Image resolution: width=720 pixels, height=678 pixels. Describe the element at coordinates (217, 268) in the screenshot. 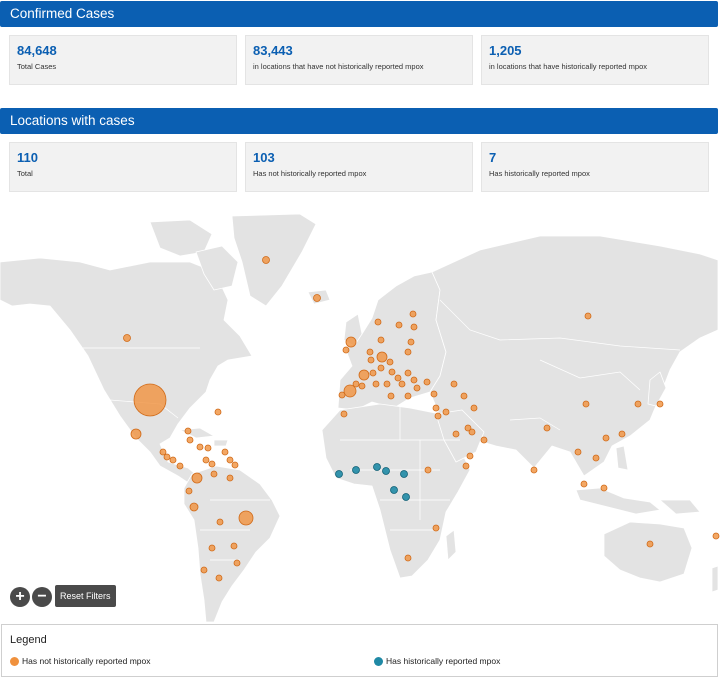

I see `baffin-island` at that location.